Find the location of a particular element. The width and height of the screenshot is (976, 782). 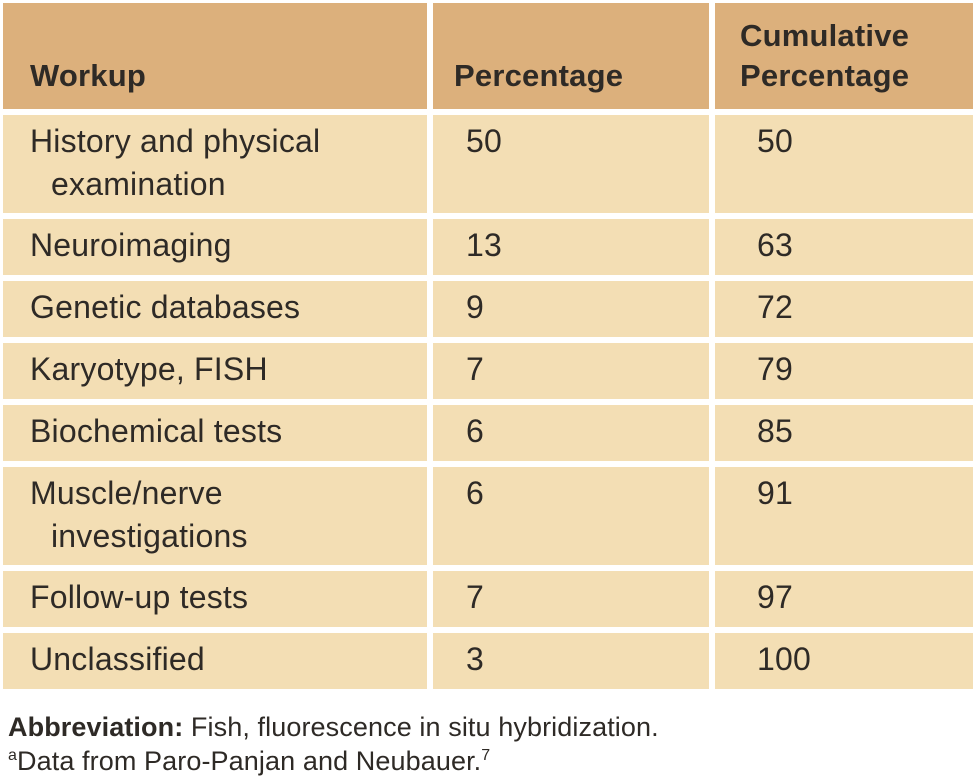

header-row: Workup Percentage Cumulative Percentage is located at coordinates (488, 56).